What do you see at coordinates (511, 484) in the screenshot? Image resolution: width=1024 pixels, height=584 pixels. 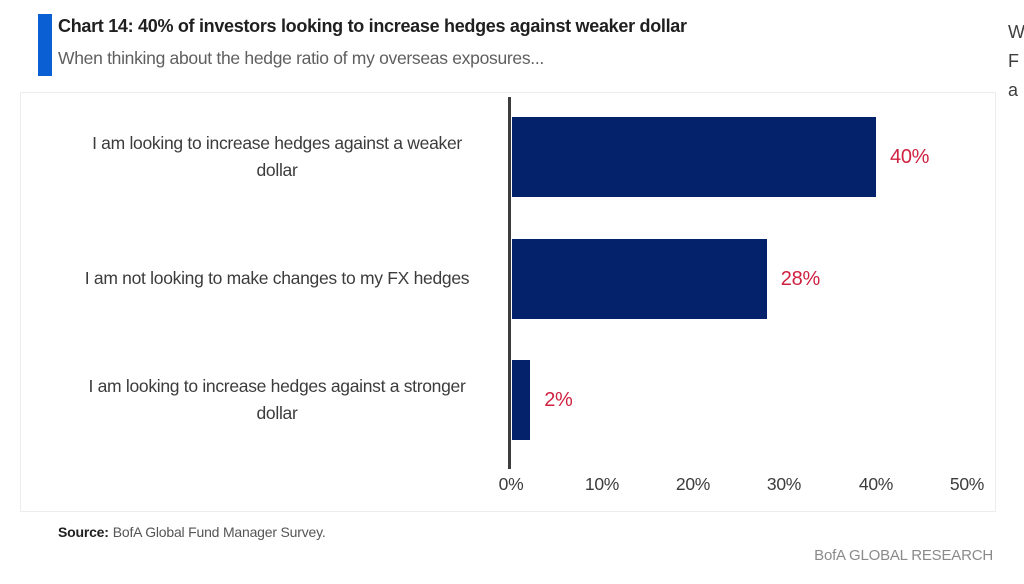 I see `x-axis-tick-label: 0%` at bounding box center [511, 484].